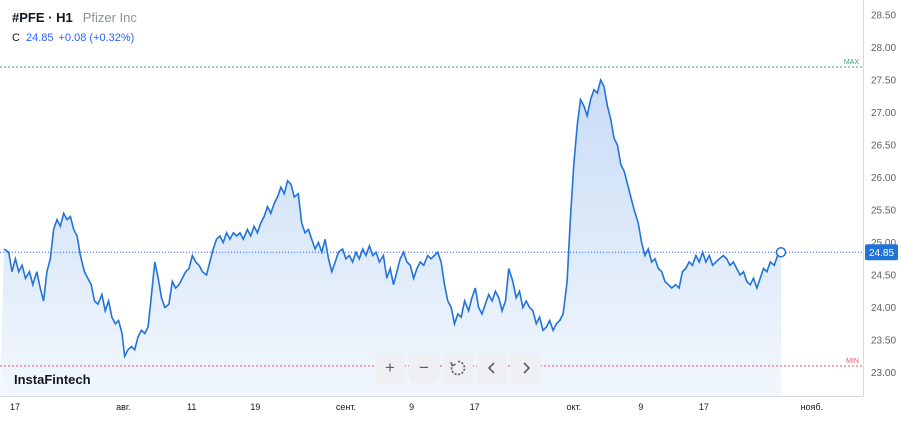 Image resolution: width=900 pixels, height=428 pixels. Describe the element at coordinates (109, 17) in the screenshot. I see `company-name: Pfizer Inc` at that location.